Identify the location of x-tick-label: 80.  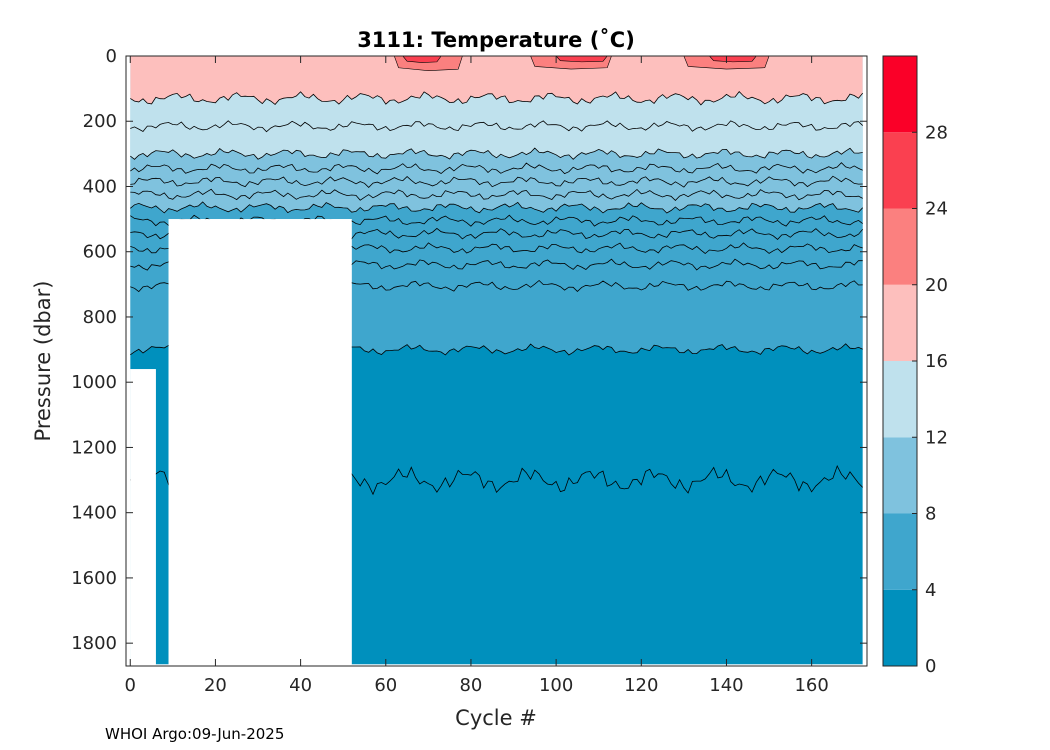
(470, 685).